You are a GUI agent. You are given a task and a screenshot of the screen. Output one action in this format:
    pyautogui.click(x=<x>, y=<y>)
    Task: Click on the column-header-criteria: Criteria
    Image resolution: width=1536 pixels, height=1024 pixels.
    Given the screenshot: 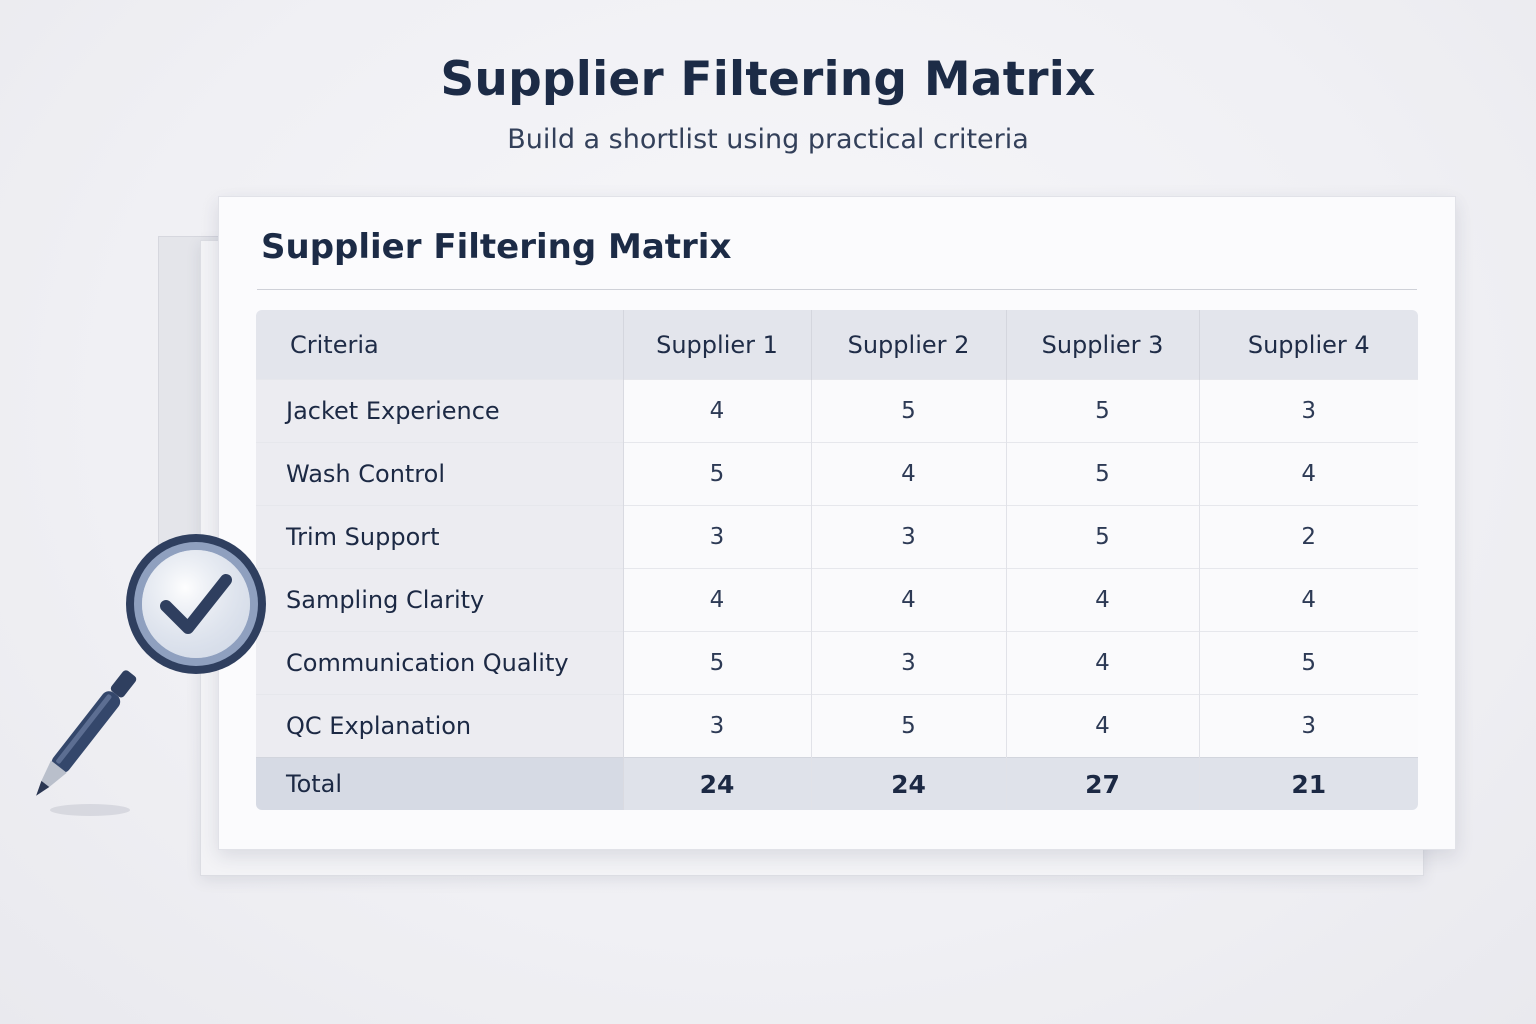 What is the action you would take?
    pyautogui.click(x=440, y=345)
    